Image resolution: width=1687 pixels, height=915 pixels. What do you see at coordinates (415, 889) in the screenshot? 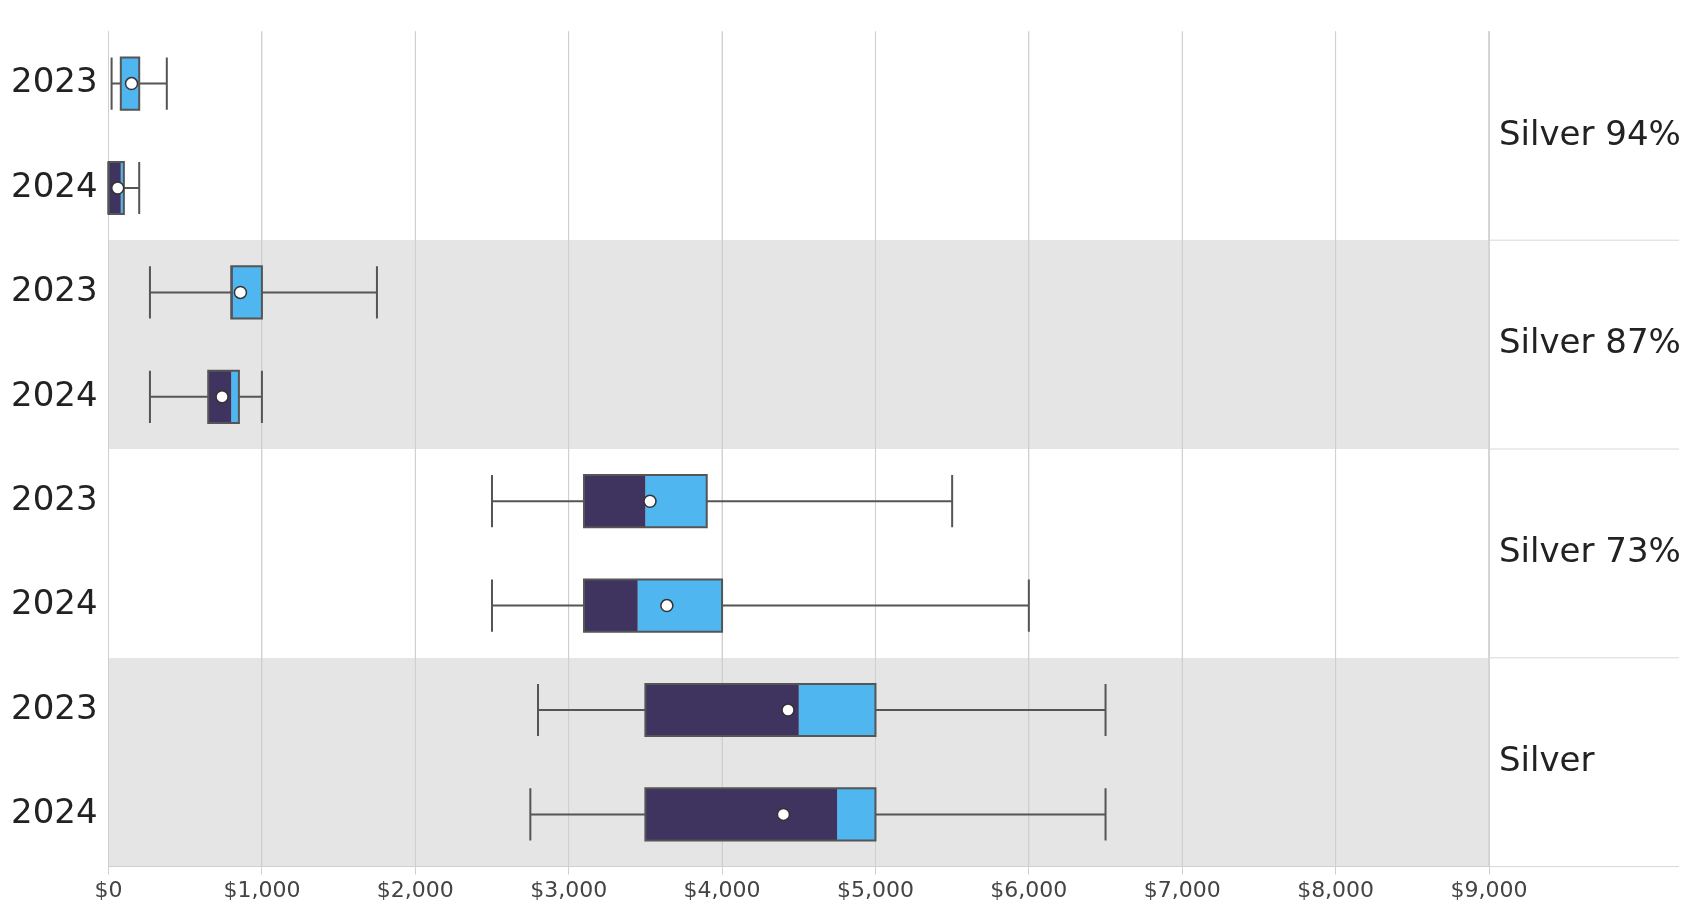
I see `x-tick-label: $2,000` at bounding box center [415, 889].